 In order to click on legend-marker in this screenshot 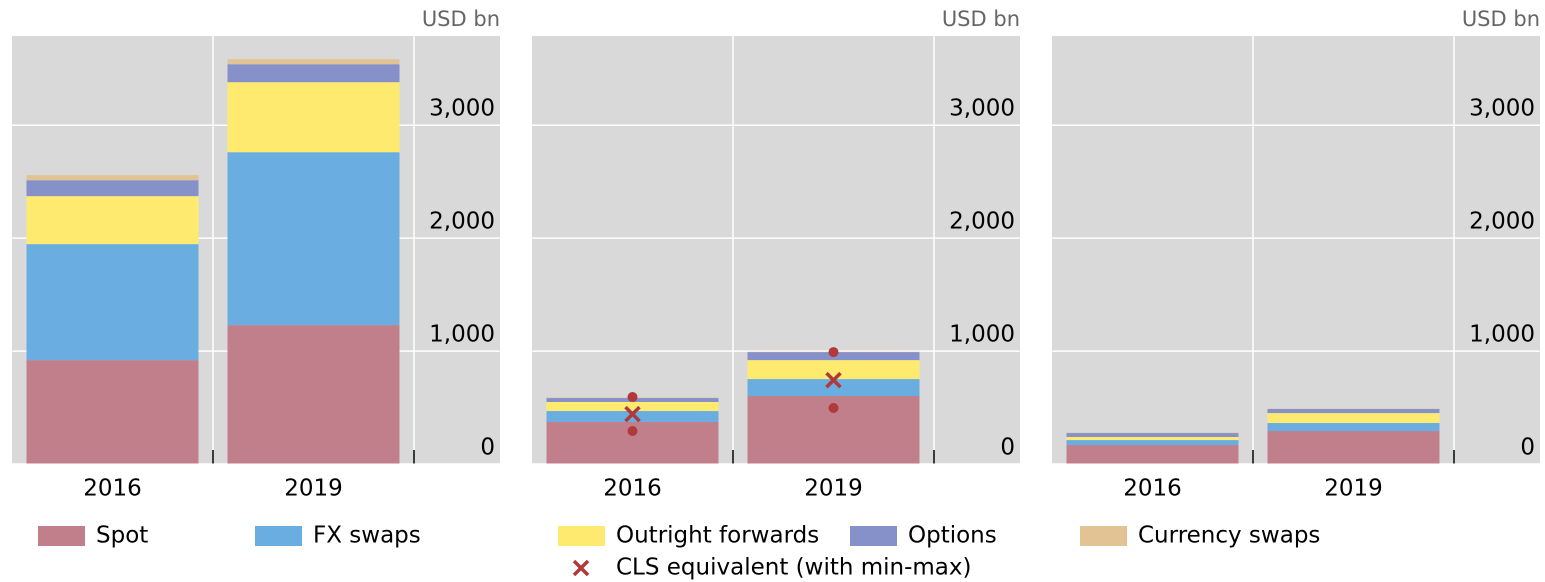, I will do `click(581, 568)`.